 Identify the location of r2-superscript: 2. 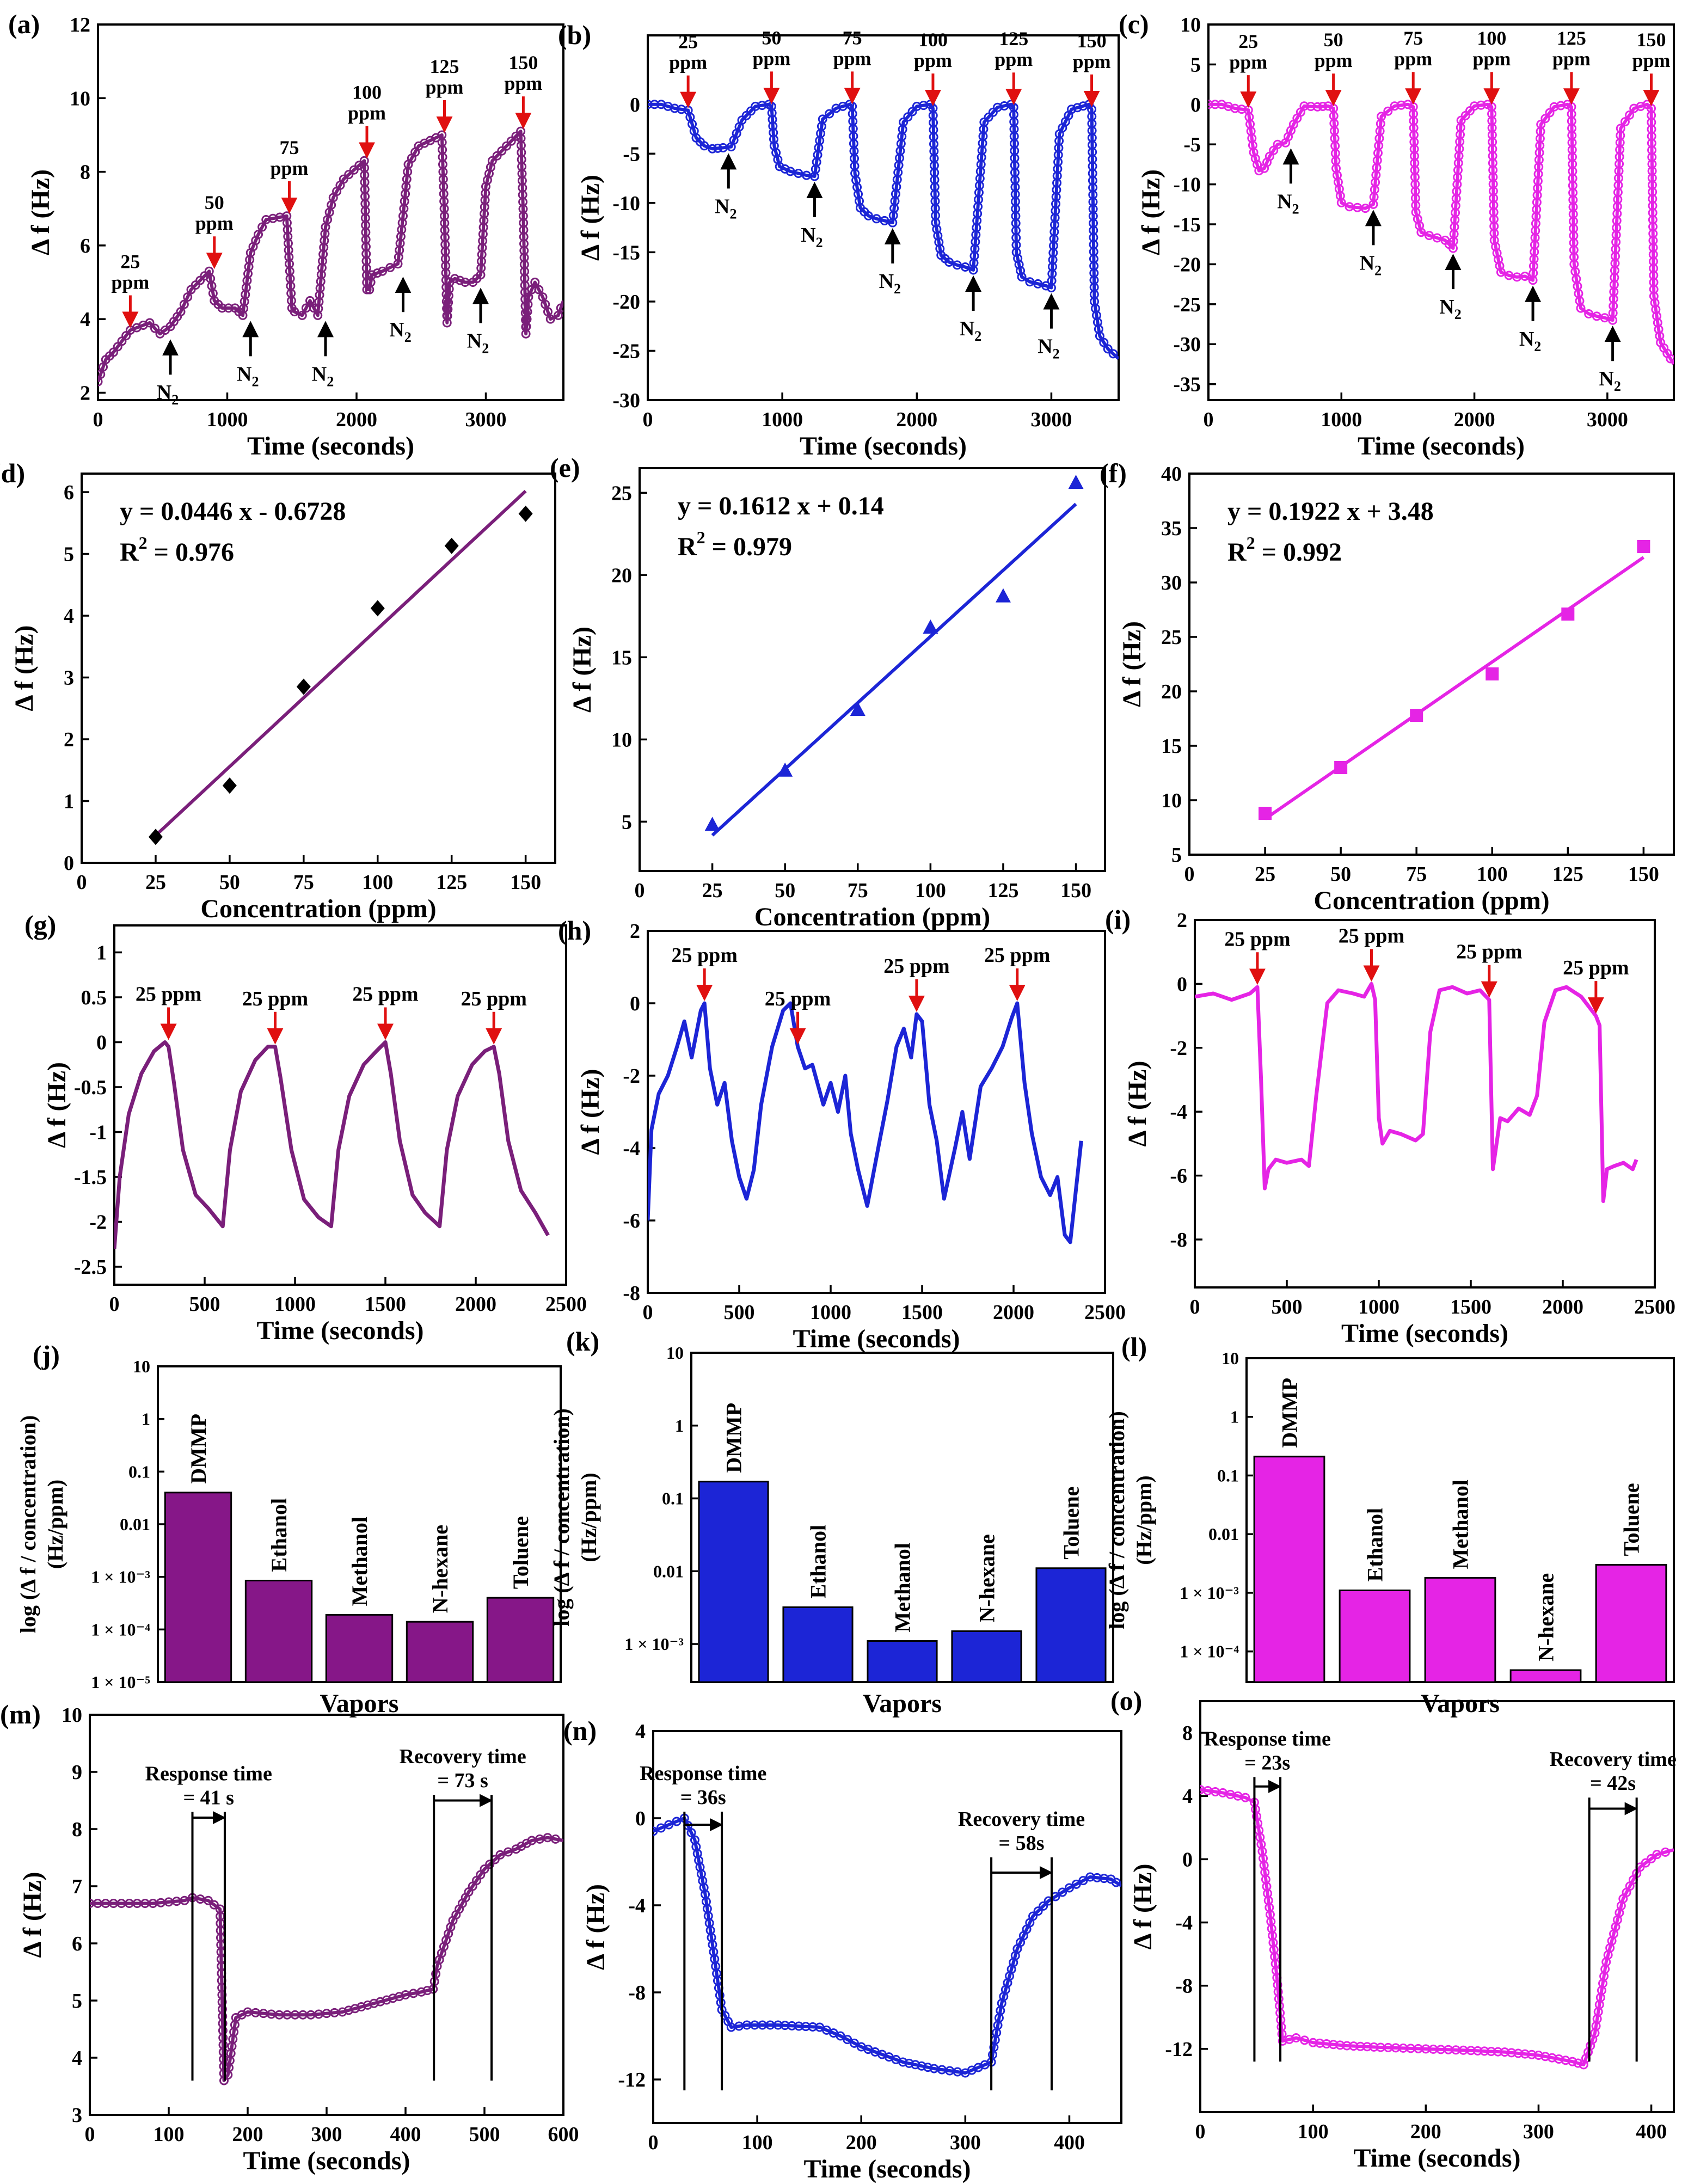
(143, 543).